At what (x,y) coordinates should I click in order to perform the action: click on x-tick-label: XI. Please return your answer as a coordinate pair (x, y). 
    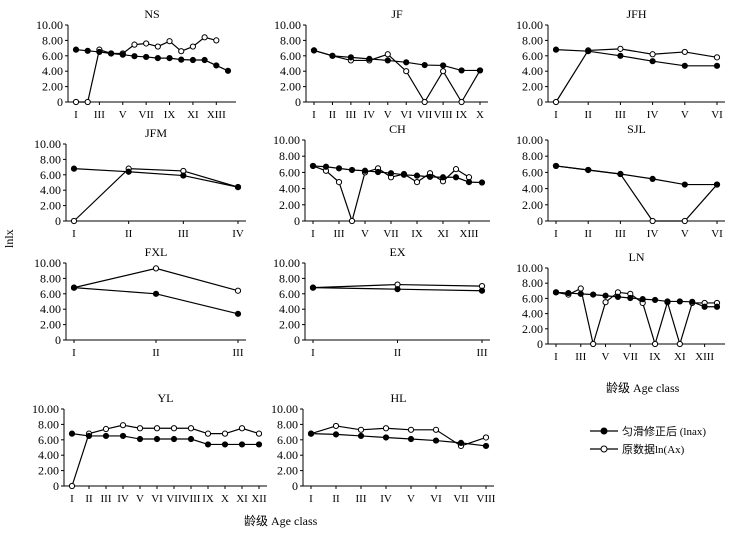
    Looking at the image, I should click on (193, 115).